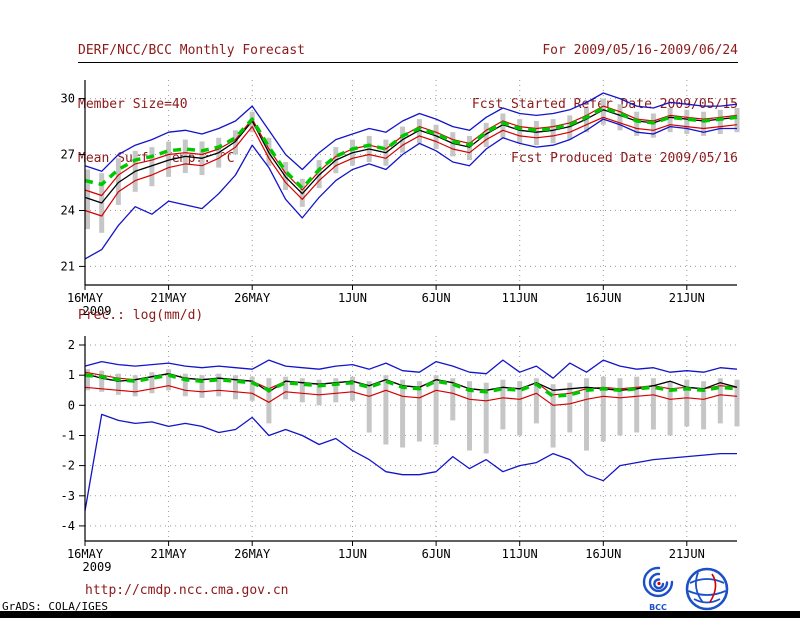 This screenshot has width=800, height=618. Describe the element at coordinates (68, 496) in the screenshot. I see `svg-text: -3` at that location.